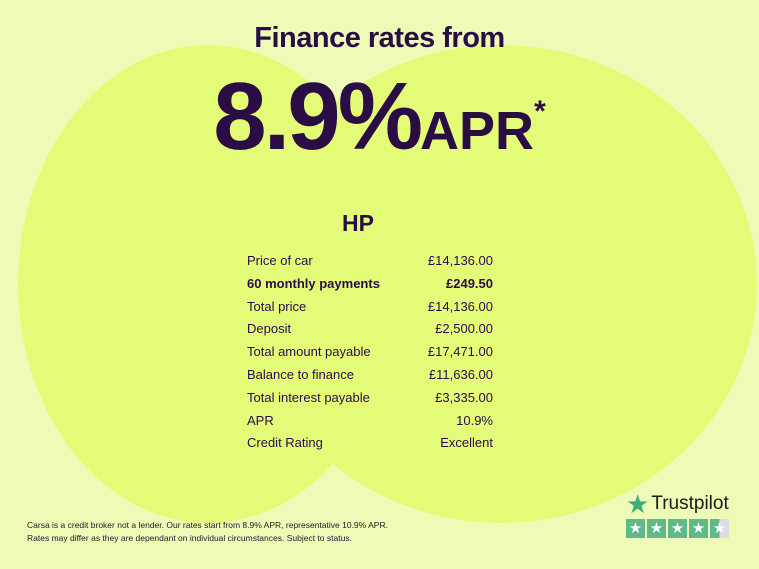  I want to click on trustpilot-badge: ★ Trustpilot ★ ★ ★ ★ ★, so click(677, 513).